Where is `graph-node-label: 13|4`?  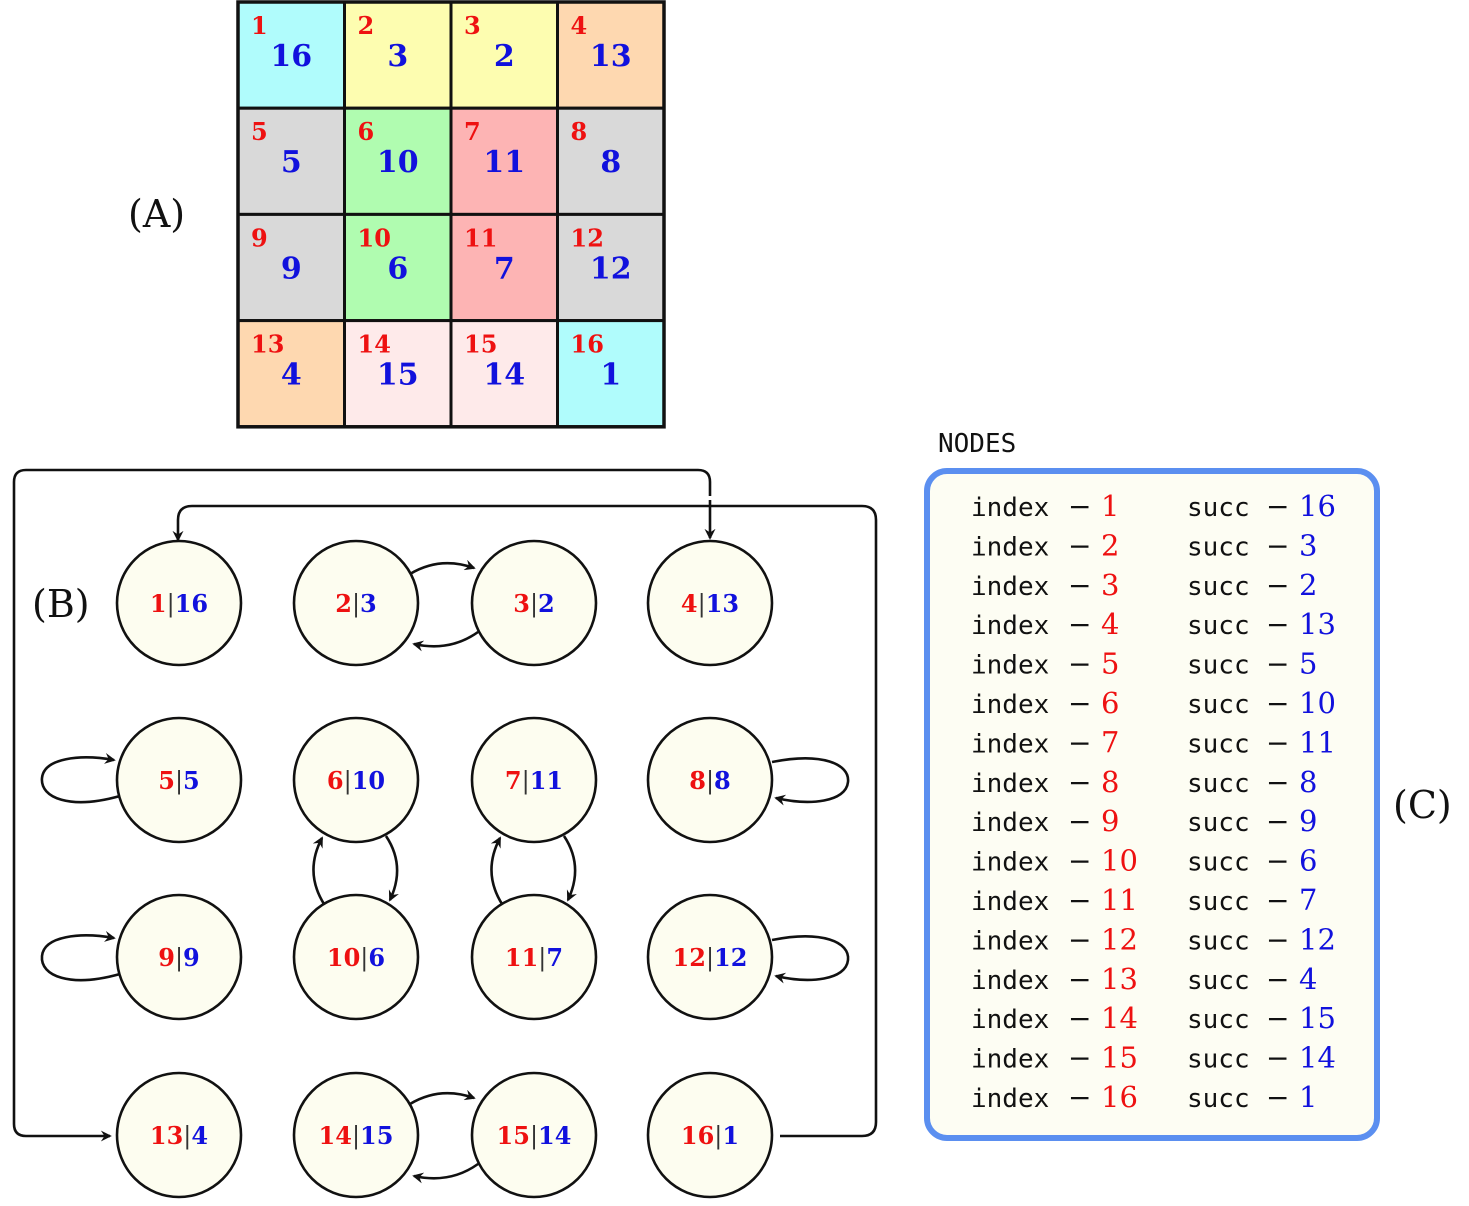
graph-node-label: 13|4 is located at coordinates (179, 1136).